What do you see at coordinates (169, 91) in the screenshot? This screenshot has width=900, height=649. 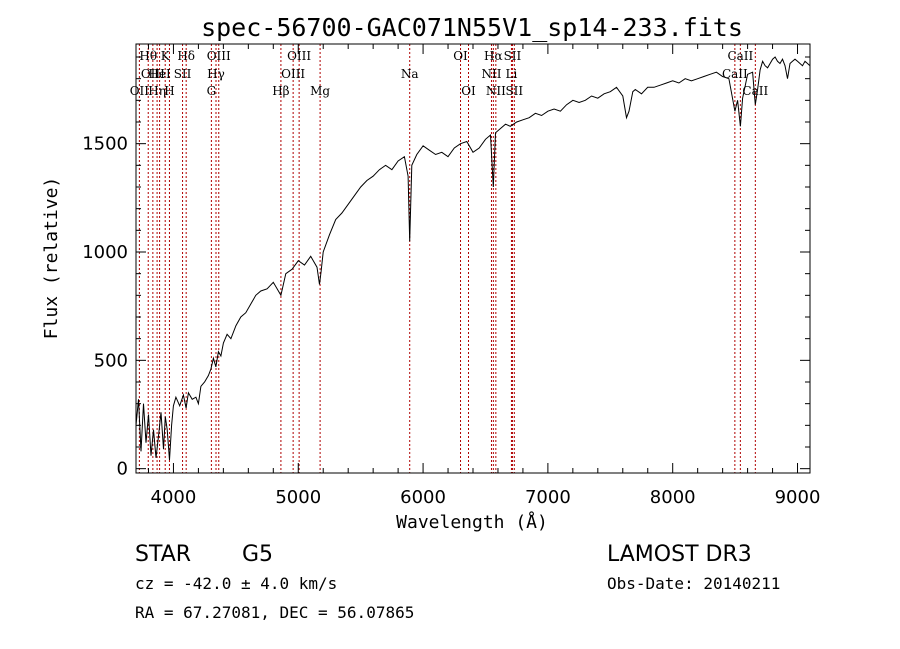 I see `spectral-line-label: H` at bounding box center [169, 91].